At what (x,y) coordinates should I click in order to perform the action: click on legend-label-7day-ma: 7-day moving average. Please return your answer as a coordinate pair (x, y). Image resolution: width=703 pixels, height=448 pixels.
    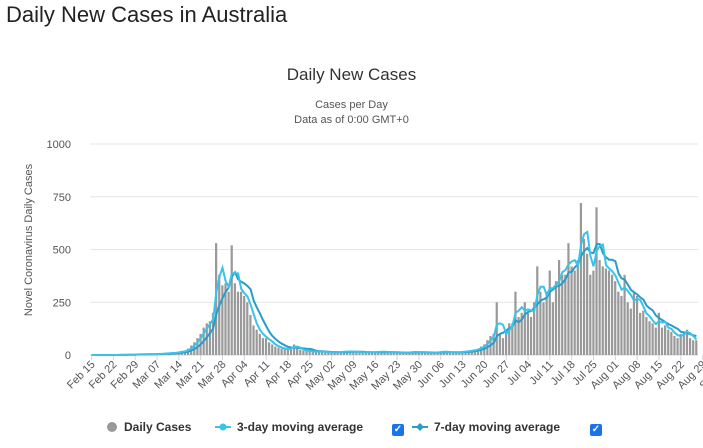
    Looking at the image, I should click on (497, 427).